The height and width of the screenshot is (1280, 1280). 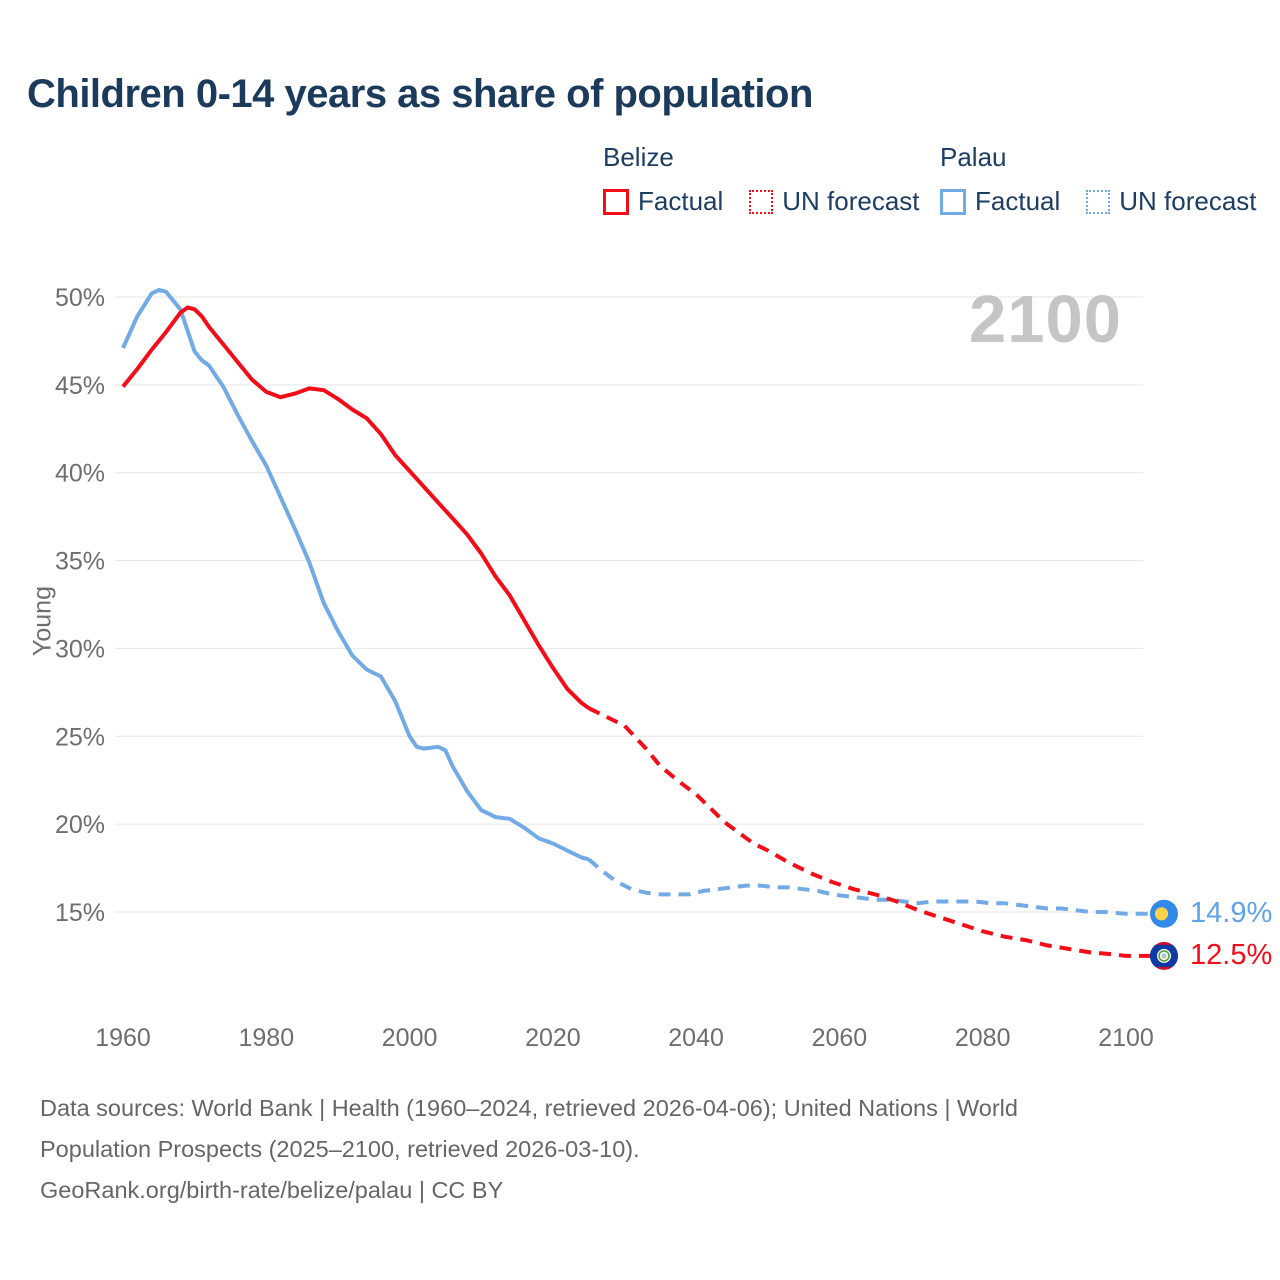 What do you see at coordinates (1045, 319) in the screenshot?
I see `year-watermark: 2100` at bounding box center [1045, 319].